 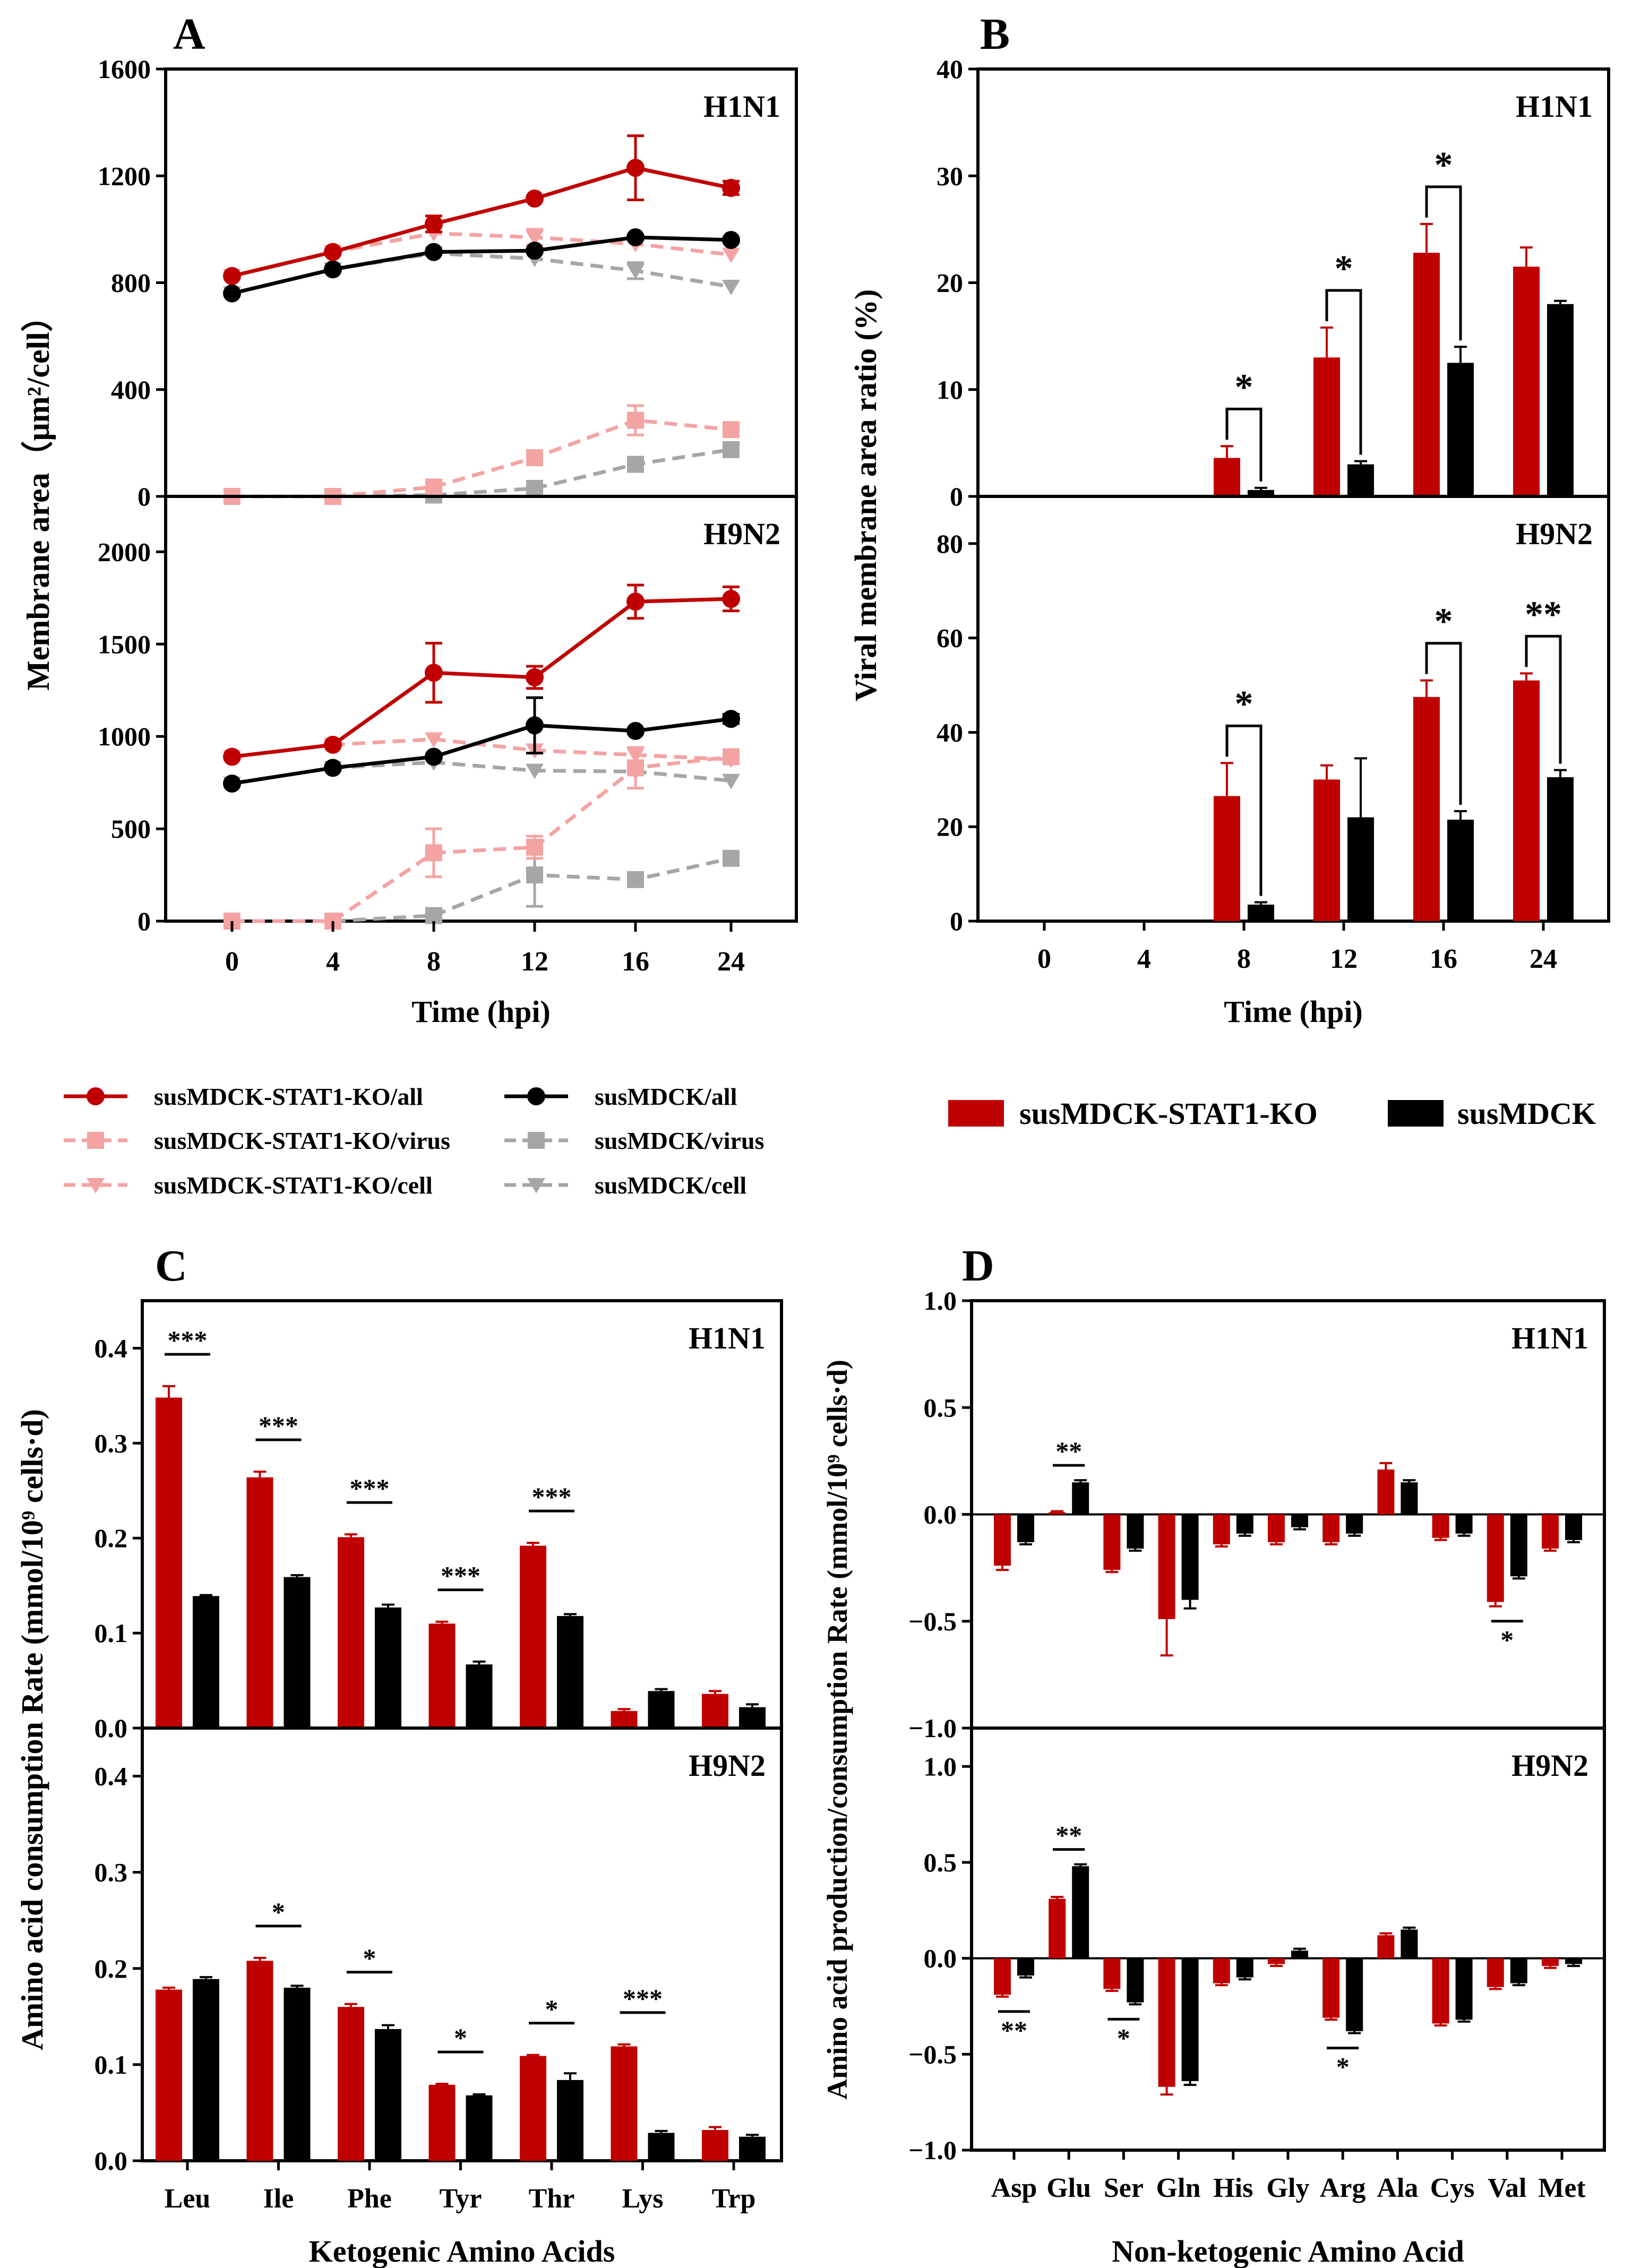 I want to click on y-tick-label: 500, so click(x=131, y=829).